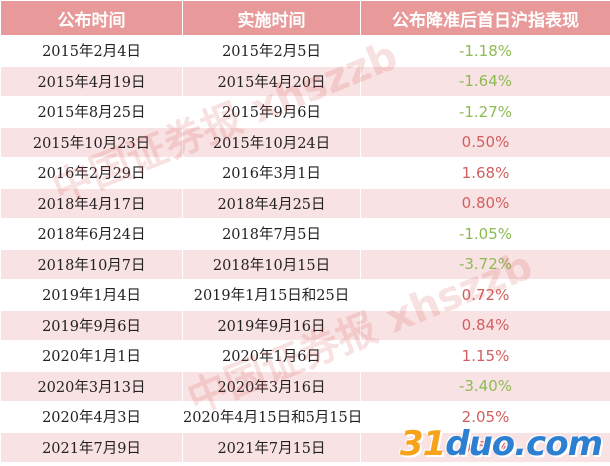 This screenshot has width=610, height=466. I want to click on announce-date-cell: 2019年9月6日, so click(91, 325).